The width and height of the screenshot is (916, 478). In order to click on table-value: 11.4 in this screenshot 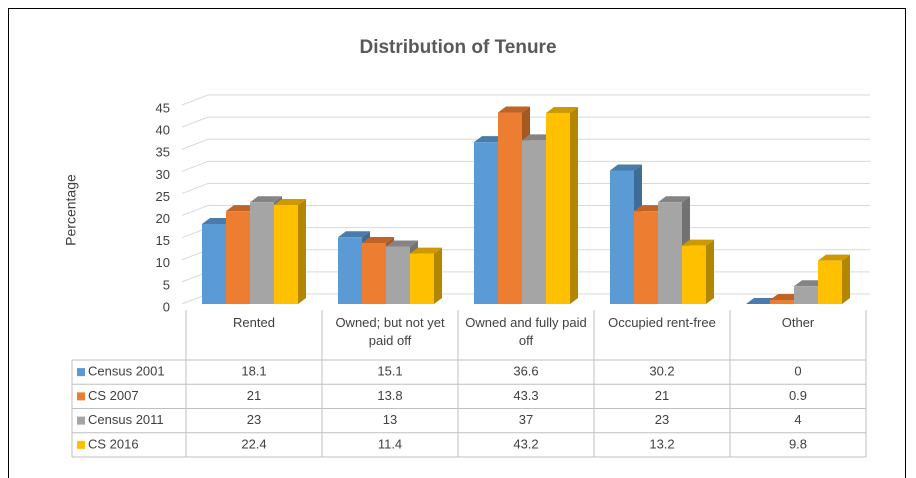, I will do `click(390, 443)`.